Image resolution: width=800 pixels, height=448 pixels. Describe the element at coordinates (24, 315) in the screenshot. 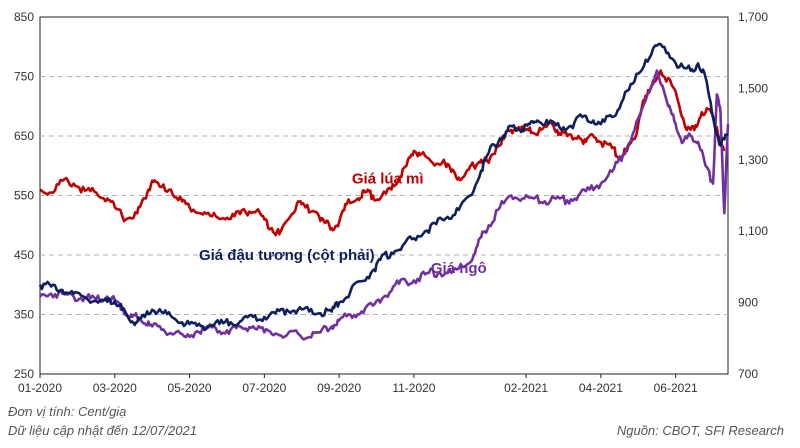

I see `left-tick-label: 350` at that location.